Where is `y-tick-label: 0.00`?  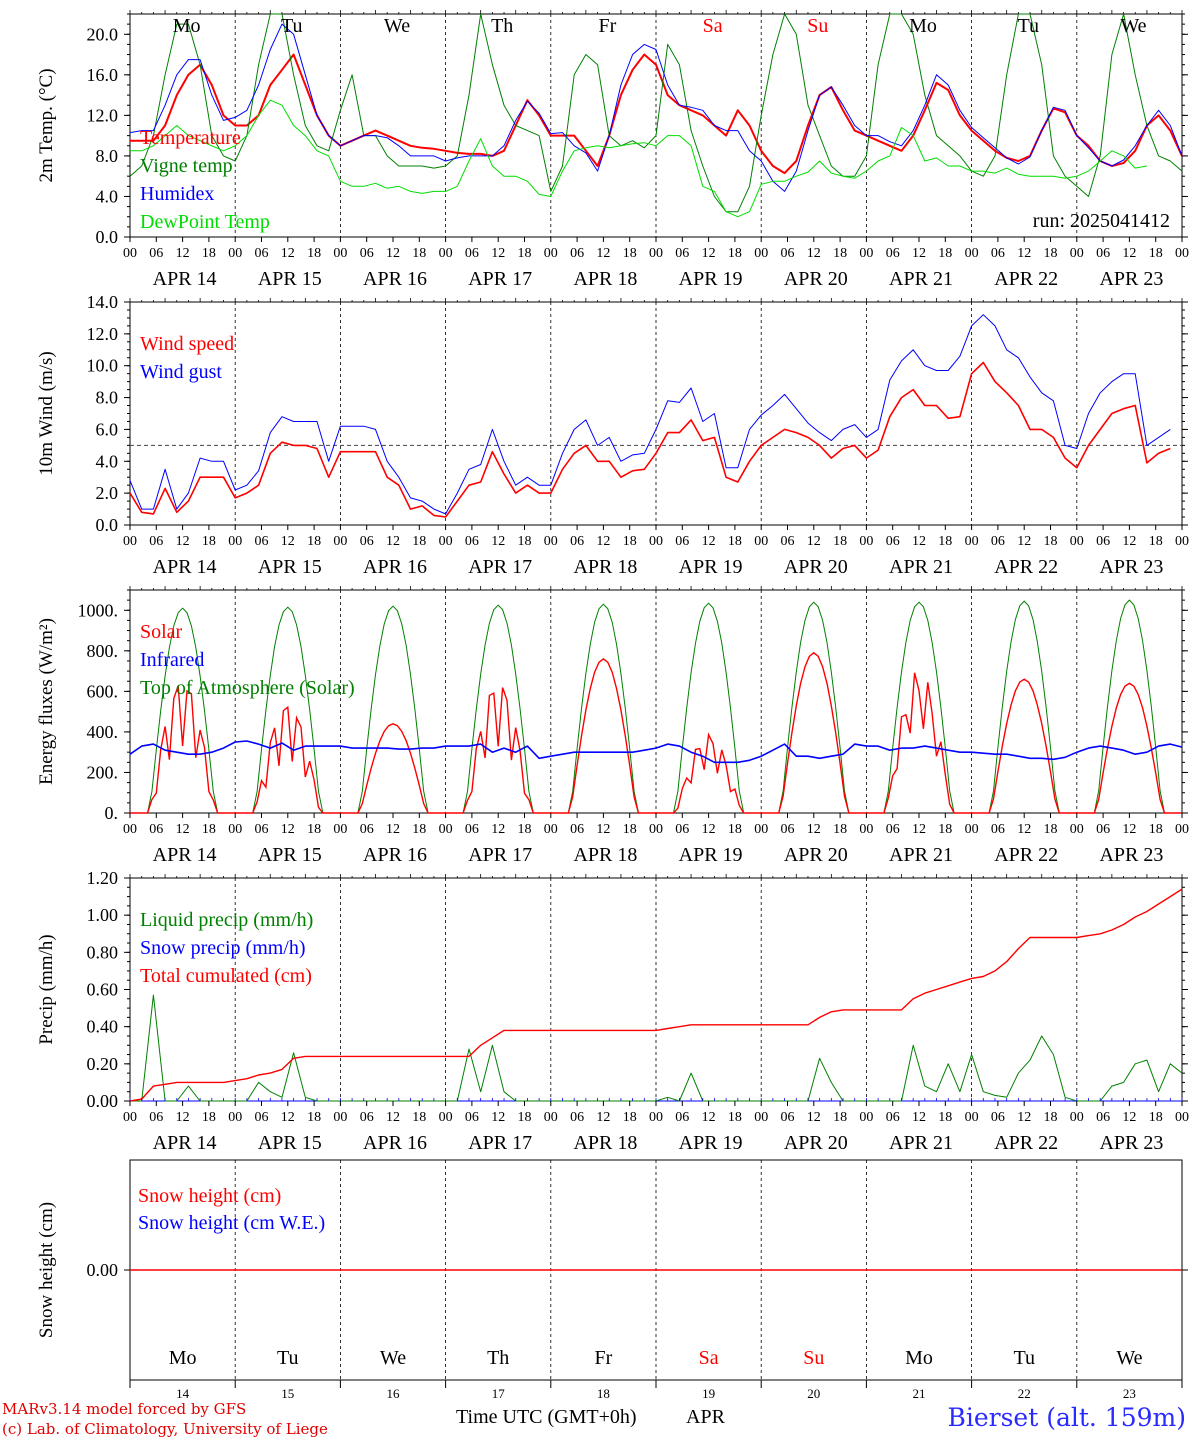 y-tick-label: 0.00 is located at coordinates (103, 1101).